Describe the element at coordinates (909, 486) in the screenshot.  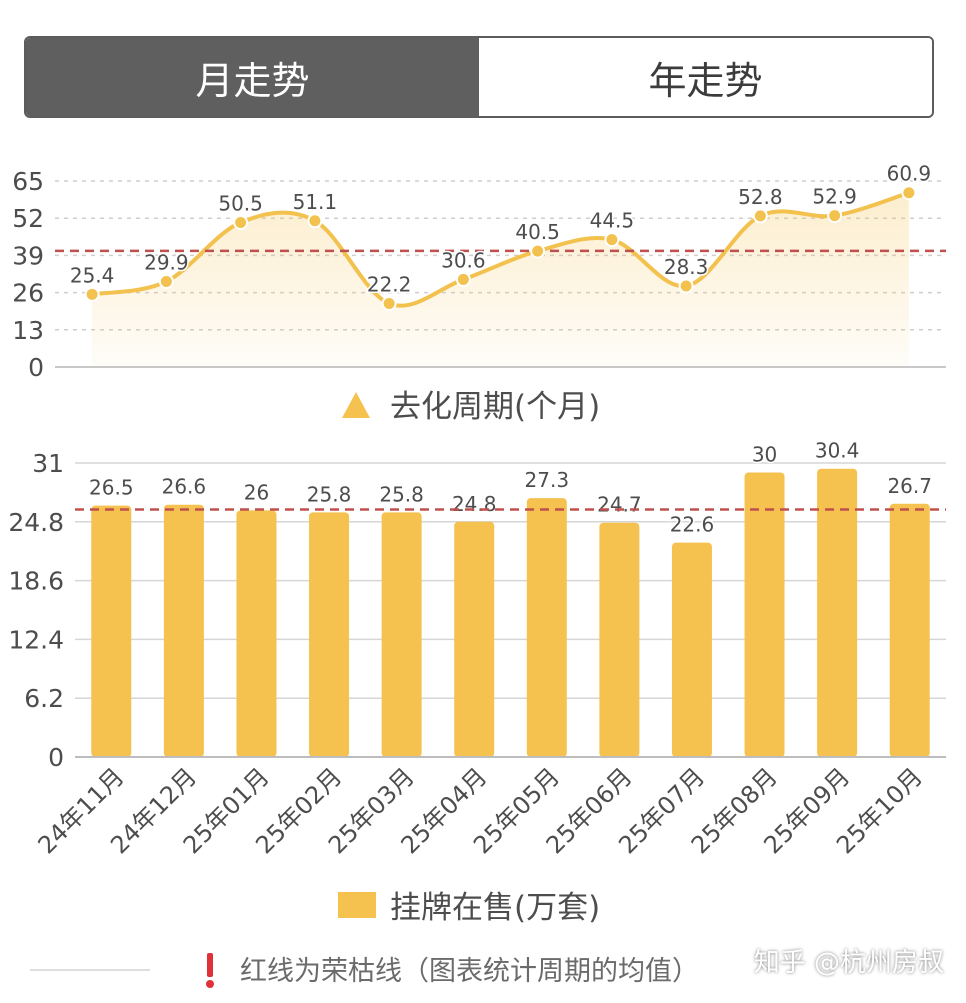
I see `bar-data-label: 26.7` at that location.